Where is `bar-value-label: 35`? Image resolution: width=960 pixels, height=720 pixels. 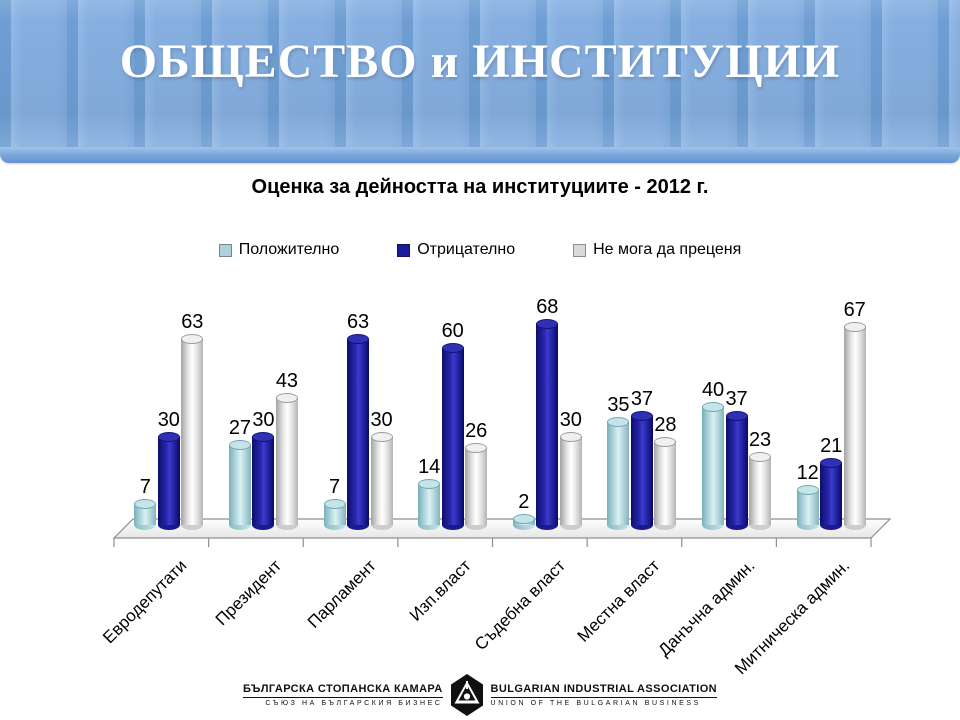
bar-value-label: 35 is located at coordinates (618, 404).